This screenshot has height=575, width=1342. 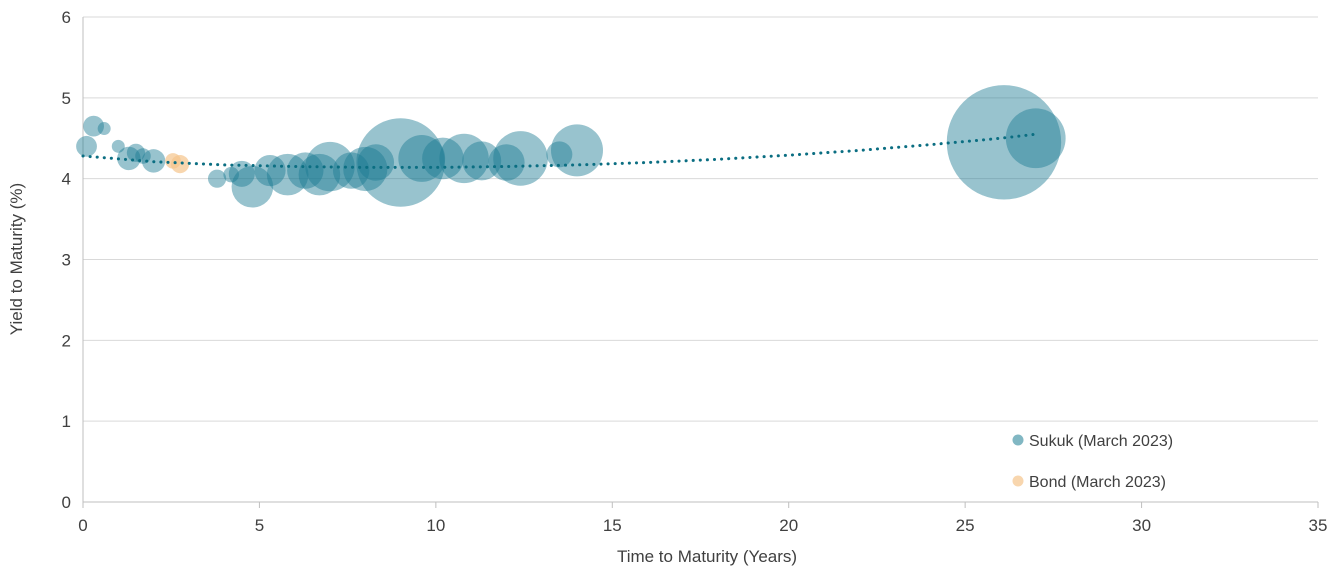 What do you see at coordinates (66, 502) in the screenshot?
I see `y-tick-label: 0` at bounding box center [66, 502].